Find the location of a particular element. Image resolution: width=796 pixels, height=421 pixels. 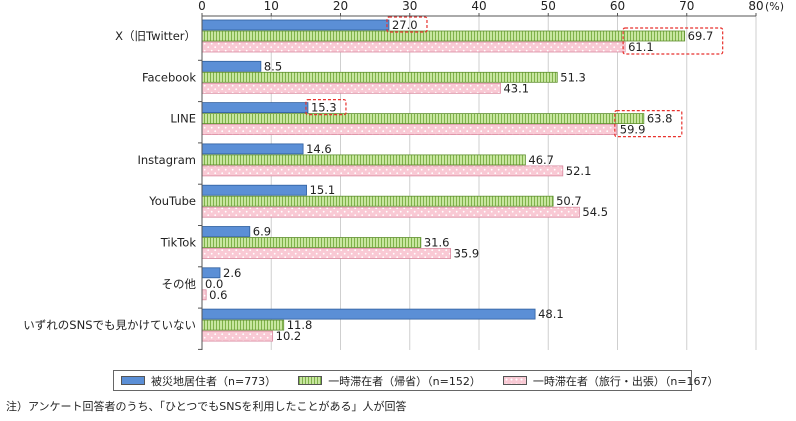

data-label-residents: 27.0 is located at coordinates (405, 25).